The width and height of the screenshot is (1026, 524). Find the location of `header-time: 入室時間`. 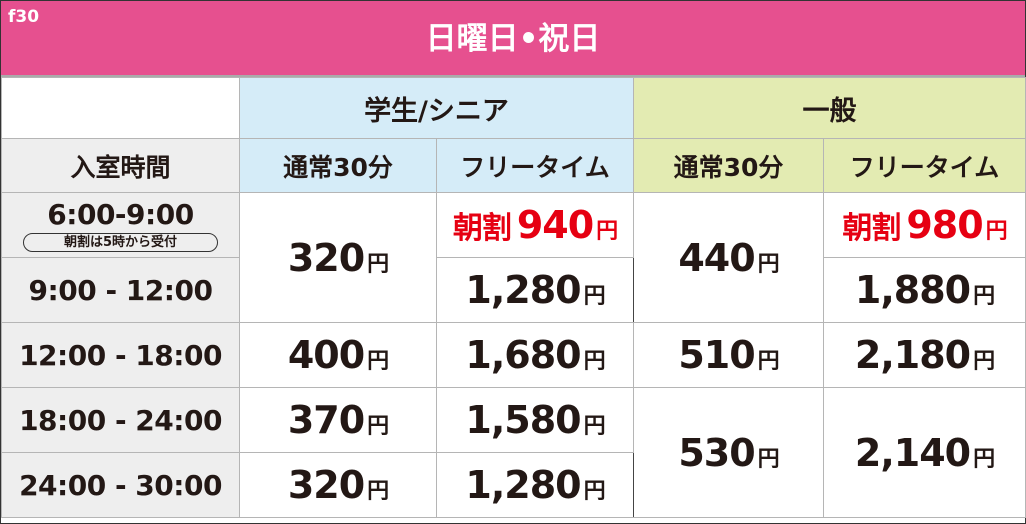

header-time: 入室時間 is located at coordinates (120, 165).